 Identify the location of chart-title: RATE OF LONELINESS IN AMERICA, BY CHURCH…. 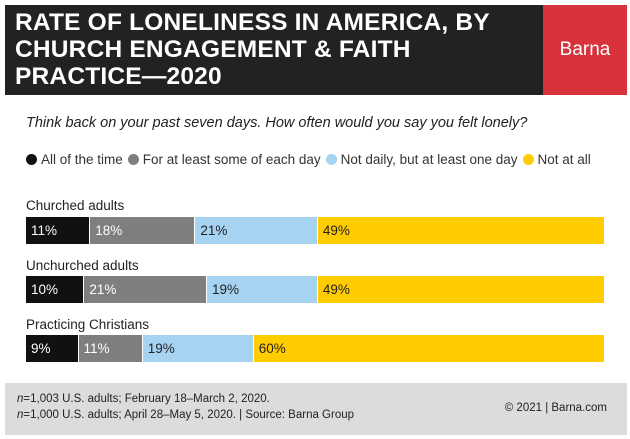
(252, 49).